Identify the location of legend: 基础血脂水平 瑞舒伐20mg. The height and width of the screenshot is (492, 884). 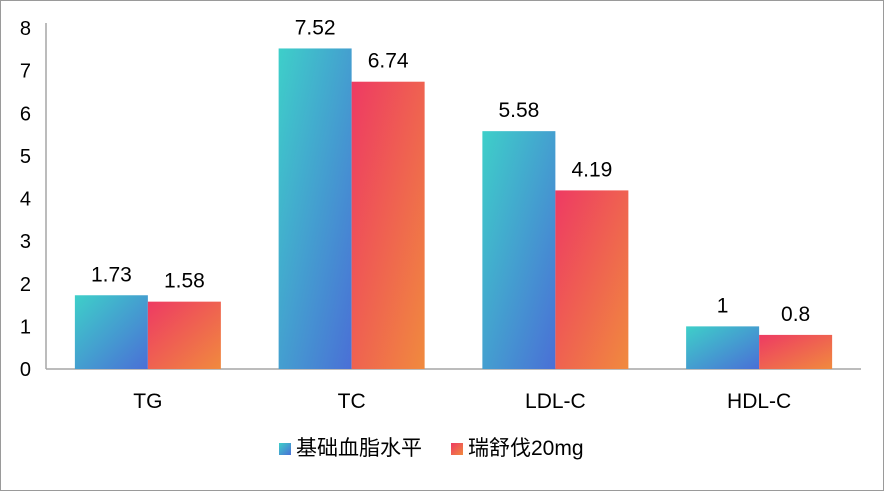
(431, 448).